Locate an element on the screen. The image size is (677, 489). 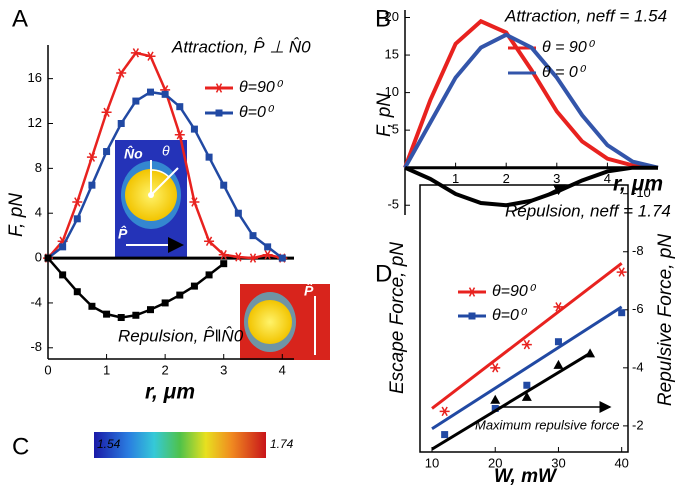
svg-text: θ is located at coordinates (166, 151).